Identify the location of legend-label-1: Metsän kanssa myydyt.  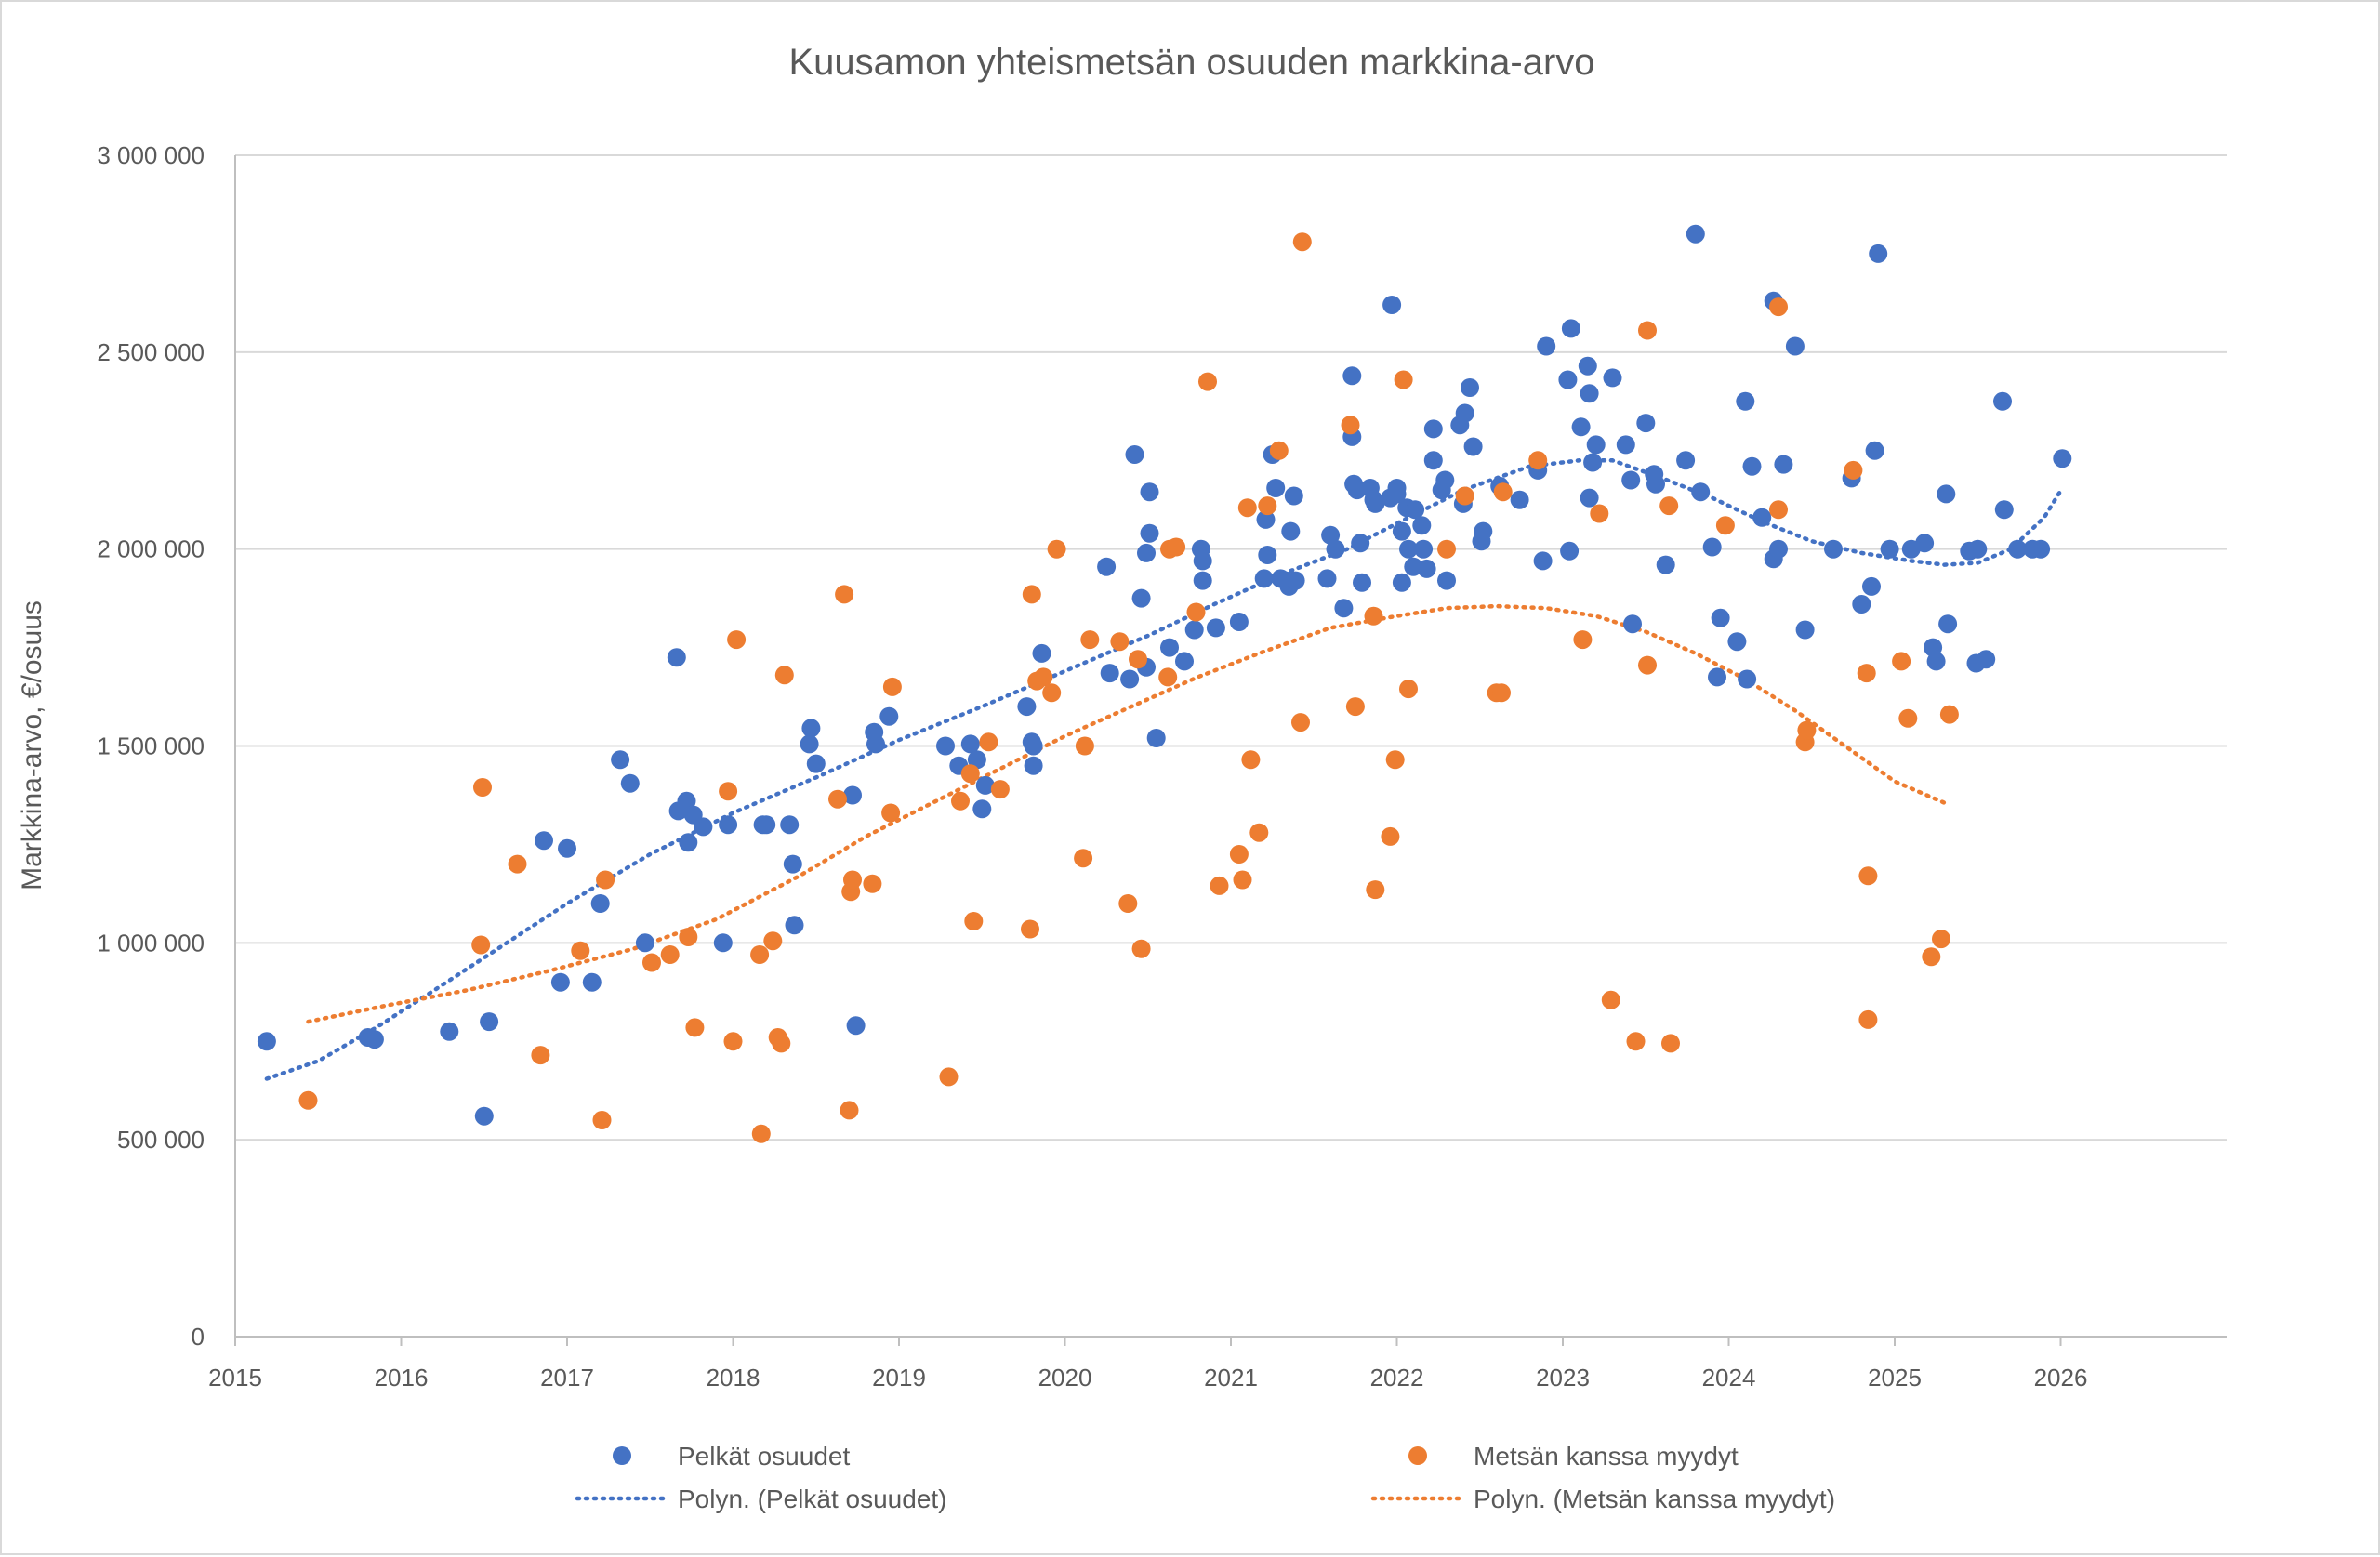
(1606, 1457).